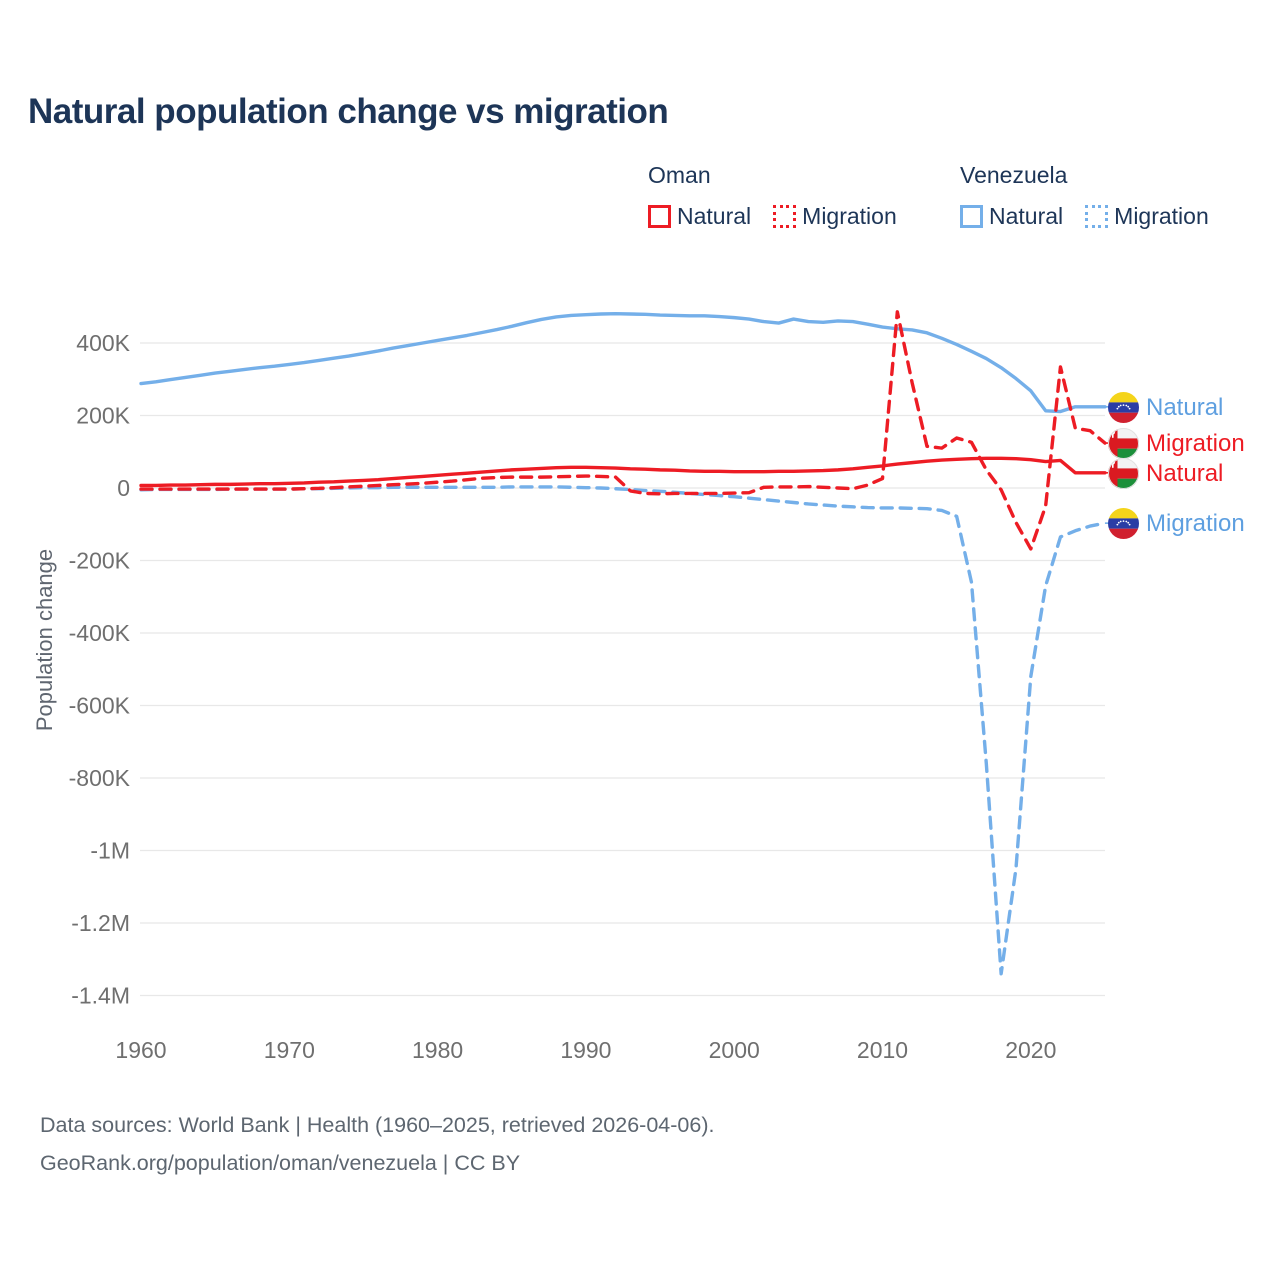 The width and height of the screenshot is (1280, 1280). Describe the element at coordinates (100, 996) in the screenshot. I see `y-tick-label: -1.4M` at that location.